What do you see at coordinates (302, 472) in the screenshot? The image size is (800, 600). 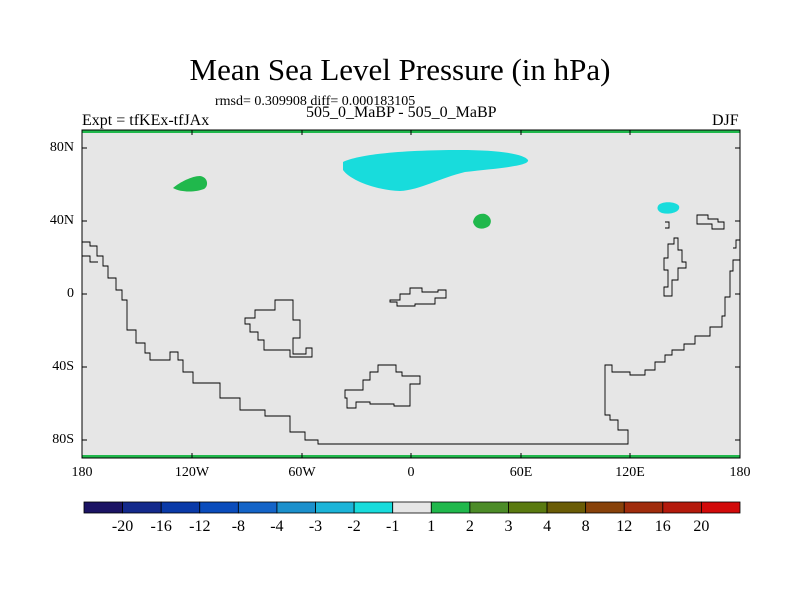 I see `x-tick-label: 60W` at bounding box center [302, 472].